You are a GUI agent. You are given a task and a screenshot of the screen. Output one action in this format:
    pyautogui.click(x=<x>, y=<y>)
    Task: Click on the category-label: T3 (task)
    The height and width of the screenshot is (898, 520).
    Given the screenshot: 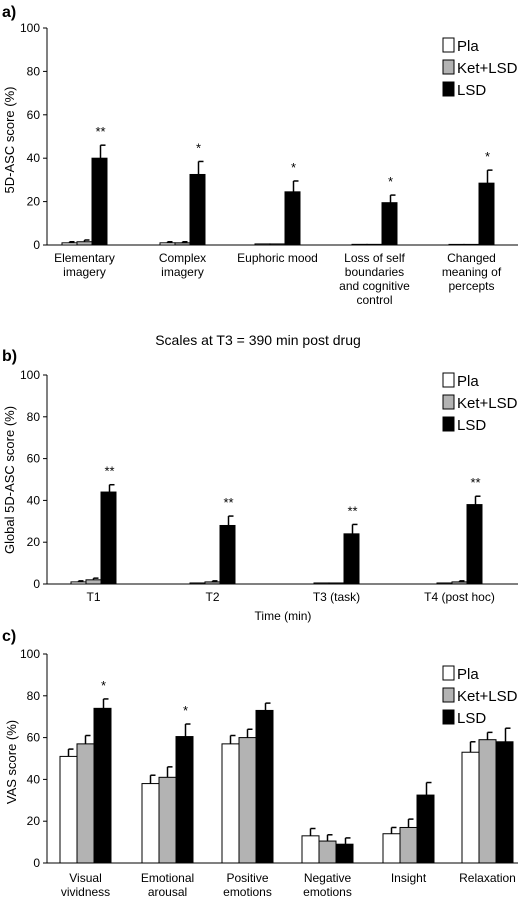 What is the action you would take?
    pyautogui.click(x=336, y=597)
    